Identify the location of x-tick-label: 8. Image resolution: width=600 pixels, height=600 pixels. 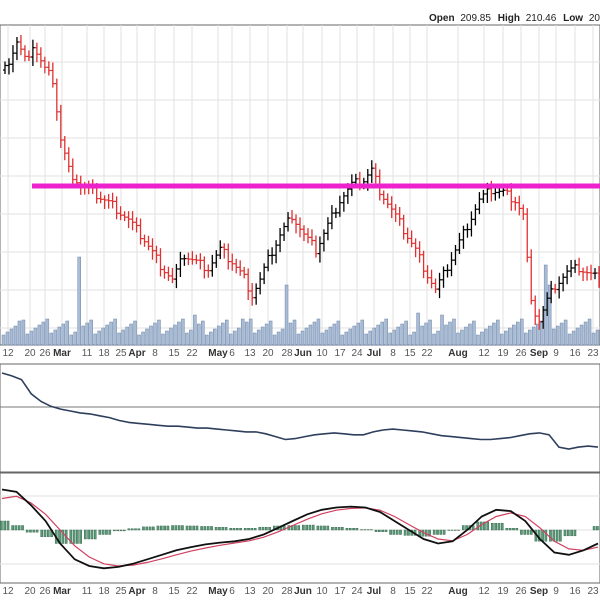
(155, 353).